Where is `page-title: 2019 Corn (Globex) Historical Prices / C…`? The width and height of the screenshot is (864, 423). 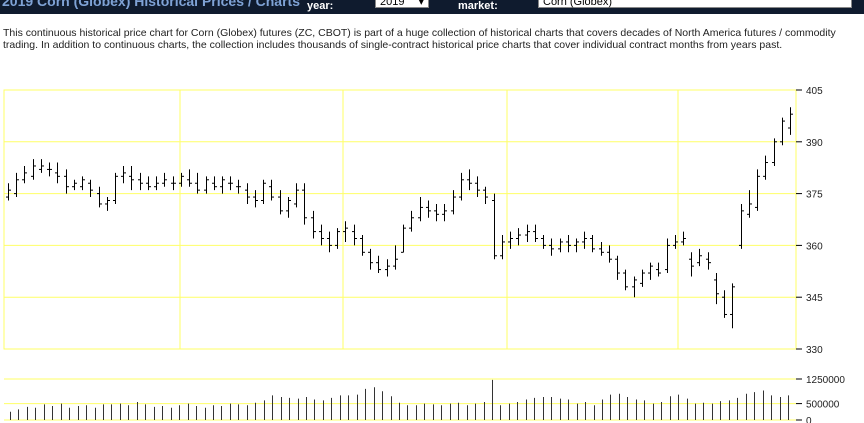 page-title: 2019 Corn (Globex) Historical Prices / C… is located at coordinates (151, 4).